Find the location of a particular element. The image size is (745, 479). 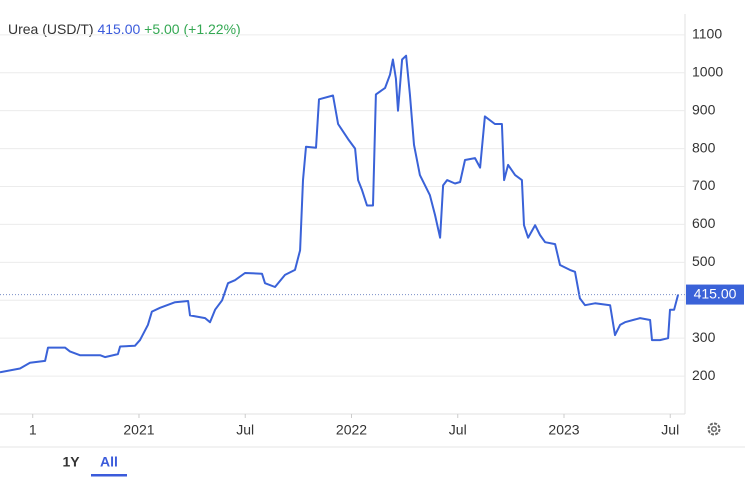

y-tick-label: 900 is located at coordinates (704, 109).